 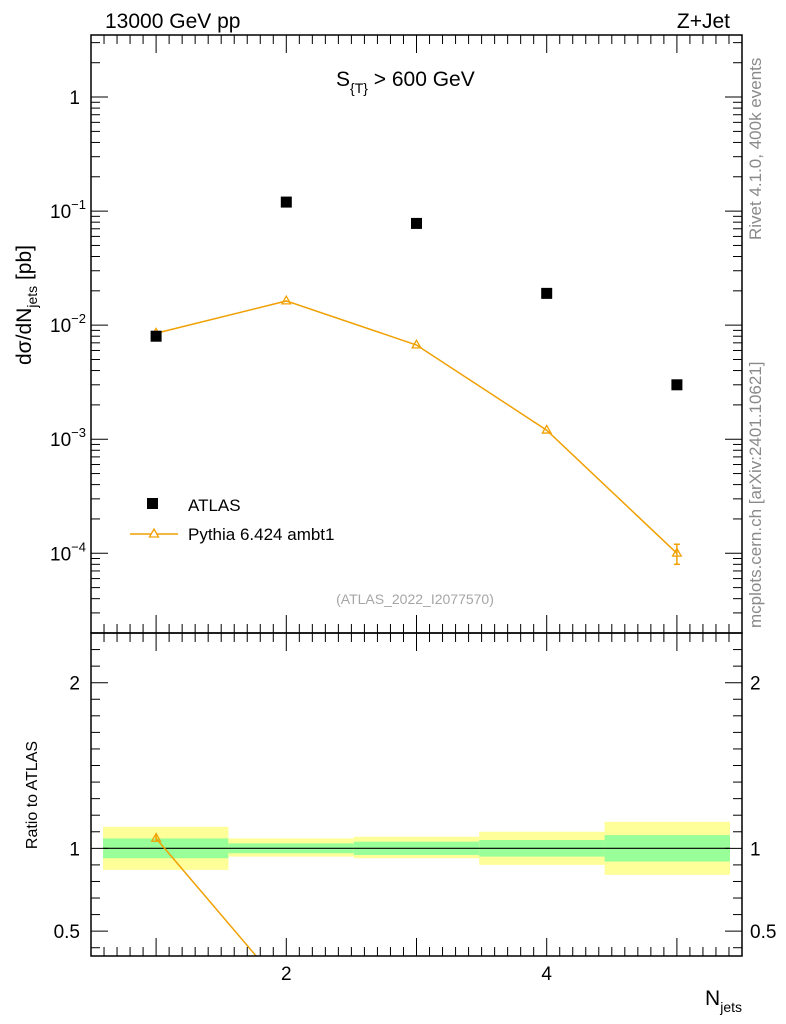 I want to click on y-tick-label: 10⁻², so click(x=68, y=324).